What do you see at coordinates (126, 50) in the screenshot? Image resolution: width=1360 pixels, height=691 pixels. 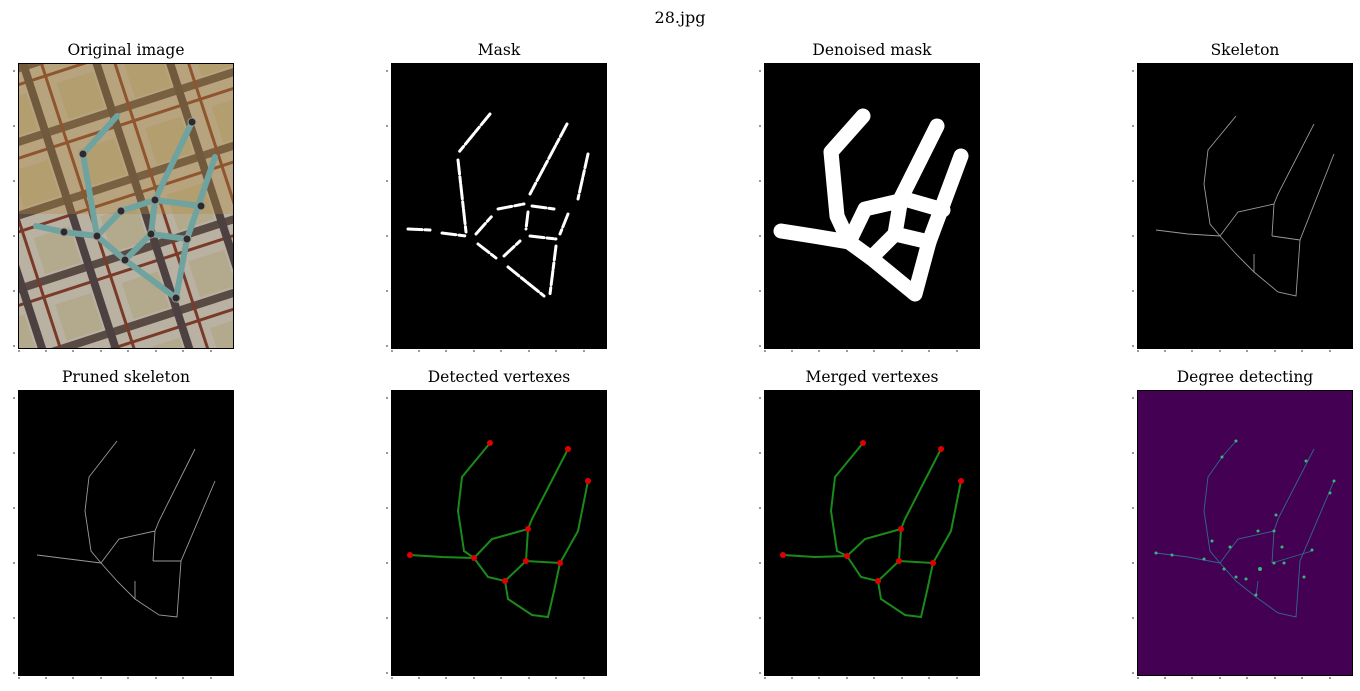 I see `panel-title: Original image` at bounding box center [126, 50].